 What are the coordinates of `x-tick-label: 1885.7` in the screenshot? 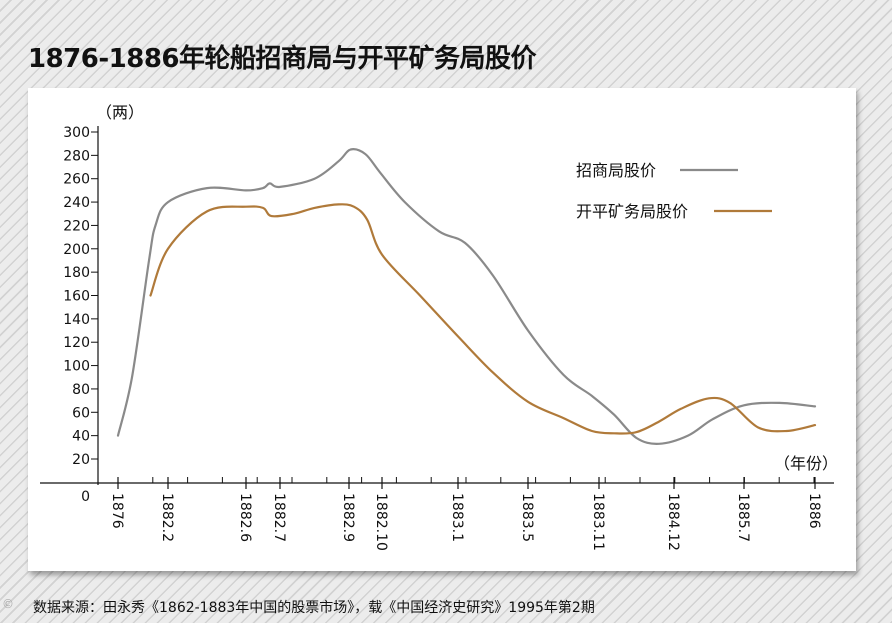 It's located at (743, 517).